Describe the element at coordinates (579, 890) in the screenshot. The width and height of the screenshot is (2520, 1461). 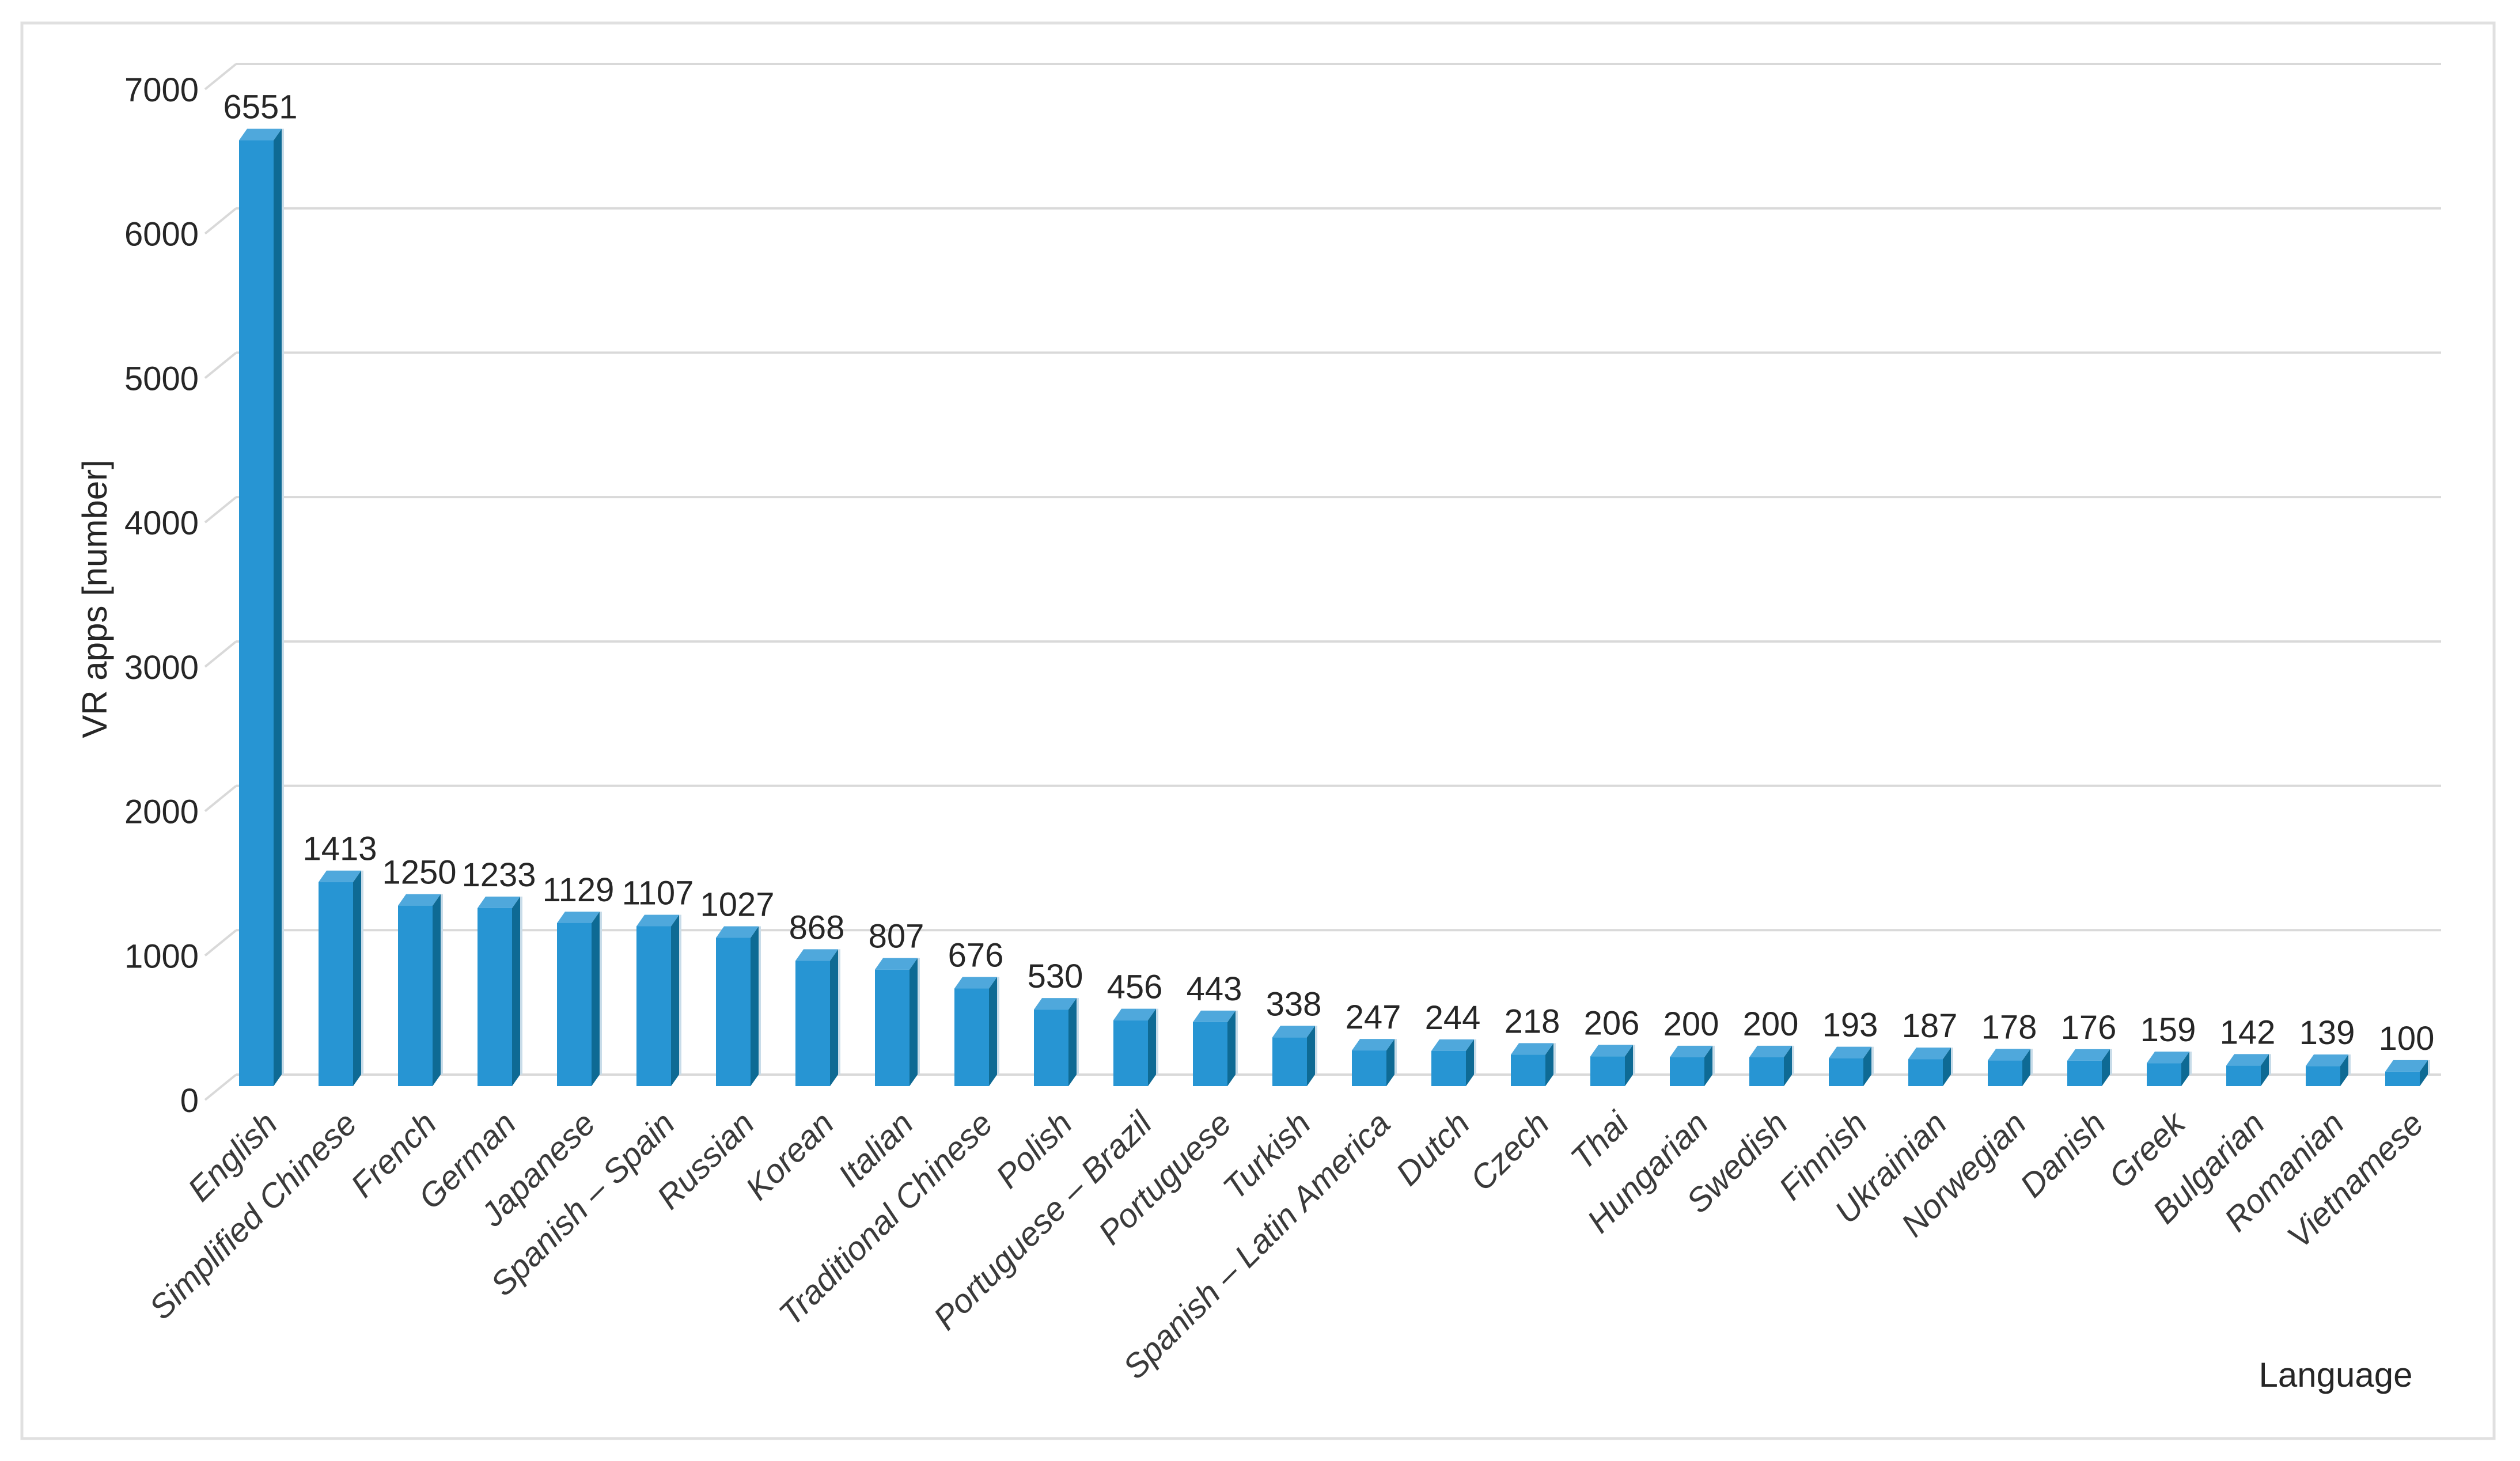
I see `bar-value-label: 1129` at that location.